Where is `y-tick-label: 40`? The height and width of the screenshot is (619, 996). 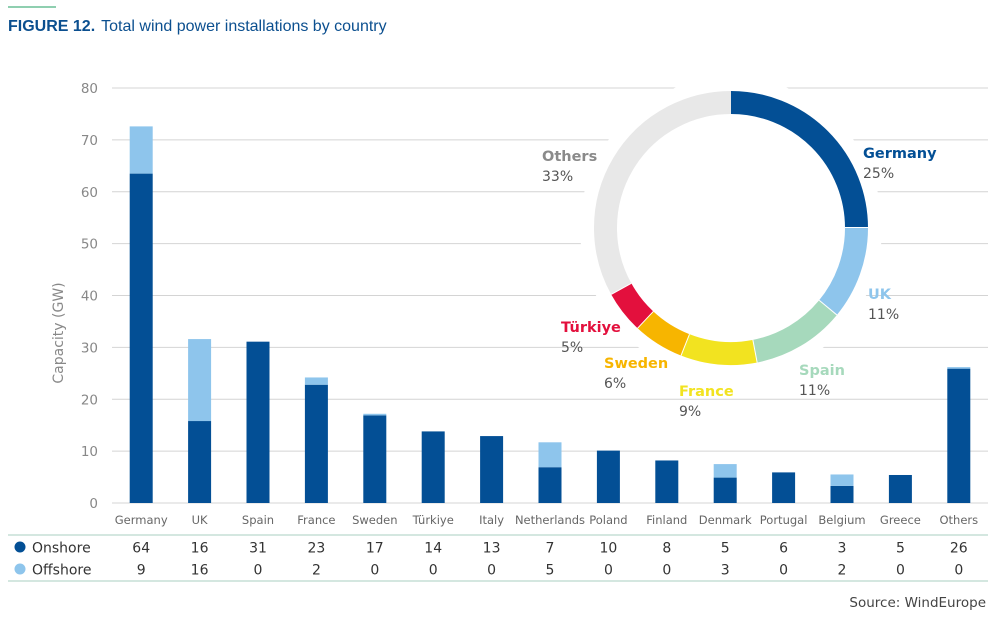 y-tick-label: 40 is located at coordinates (89, 297).